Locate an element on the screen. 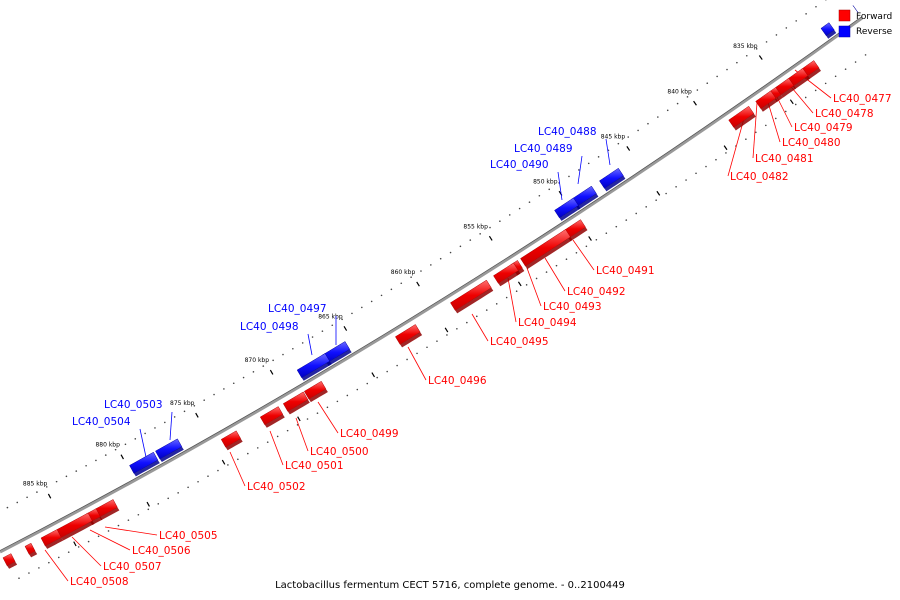 The height and width of the screenshot is (600, 900). gene-label-forward: LC40_0492 is located at coordinates (596, 292).